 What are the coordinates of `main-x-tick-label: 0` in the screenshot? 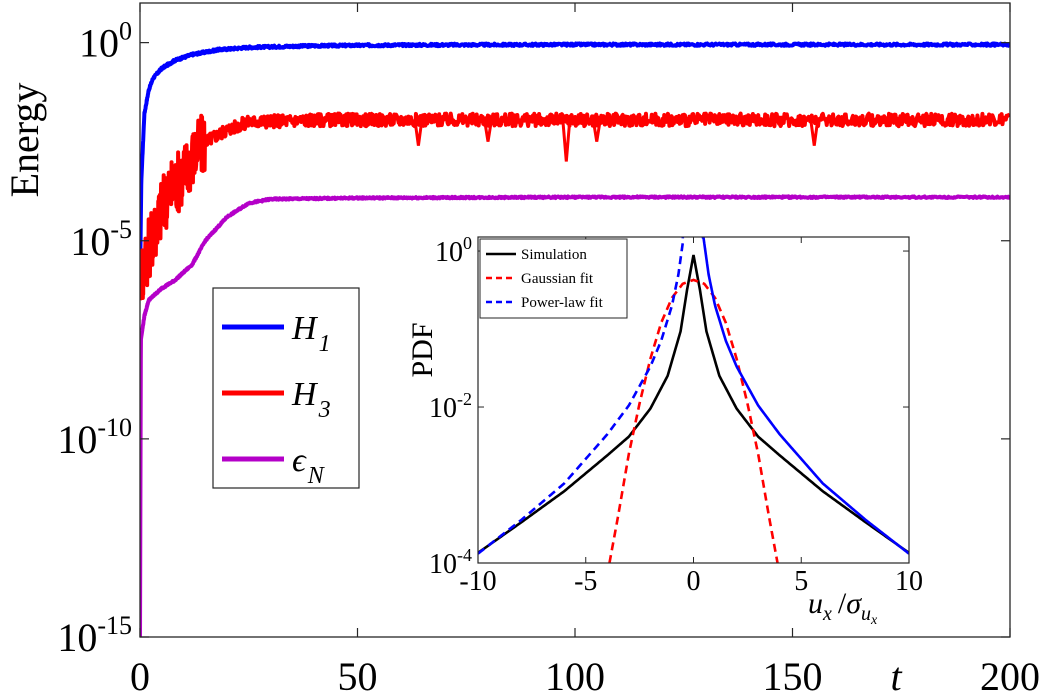 It's located at (140, 675).